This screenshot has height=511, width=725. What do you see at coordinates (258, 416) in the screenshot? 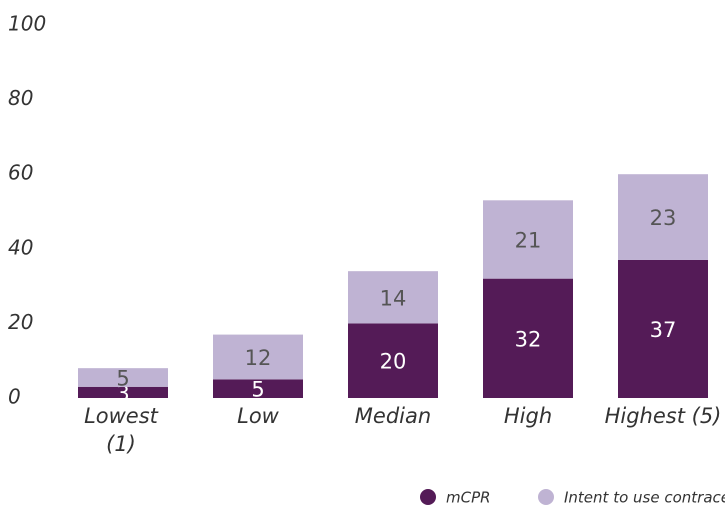
I see `x-tick-label: Low` at bounding box center [258, 416].